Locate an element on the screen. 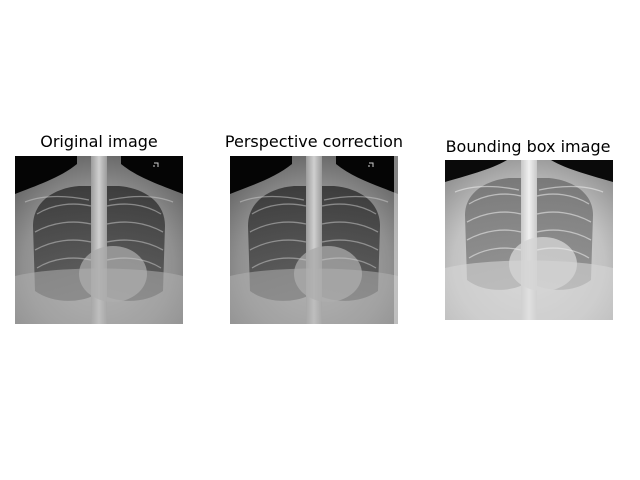 The height and width of the screenshot is (480, 640). panel-title-perspective-correction: Perspective correction is located at coordinates (314, 141).